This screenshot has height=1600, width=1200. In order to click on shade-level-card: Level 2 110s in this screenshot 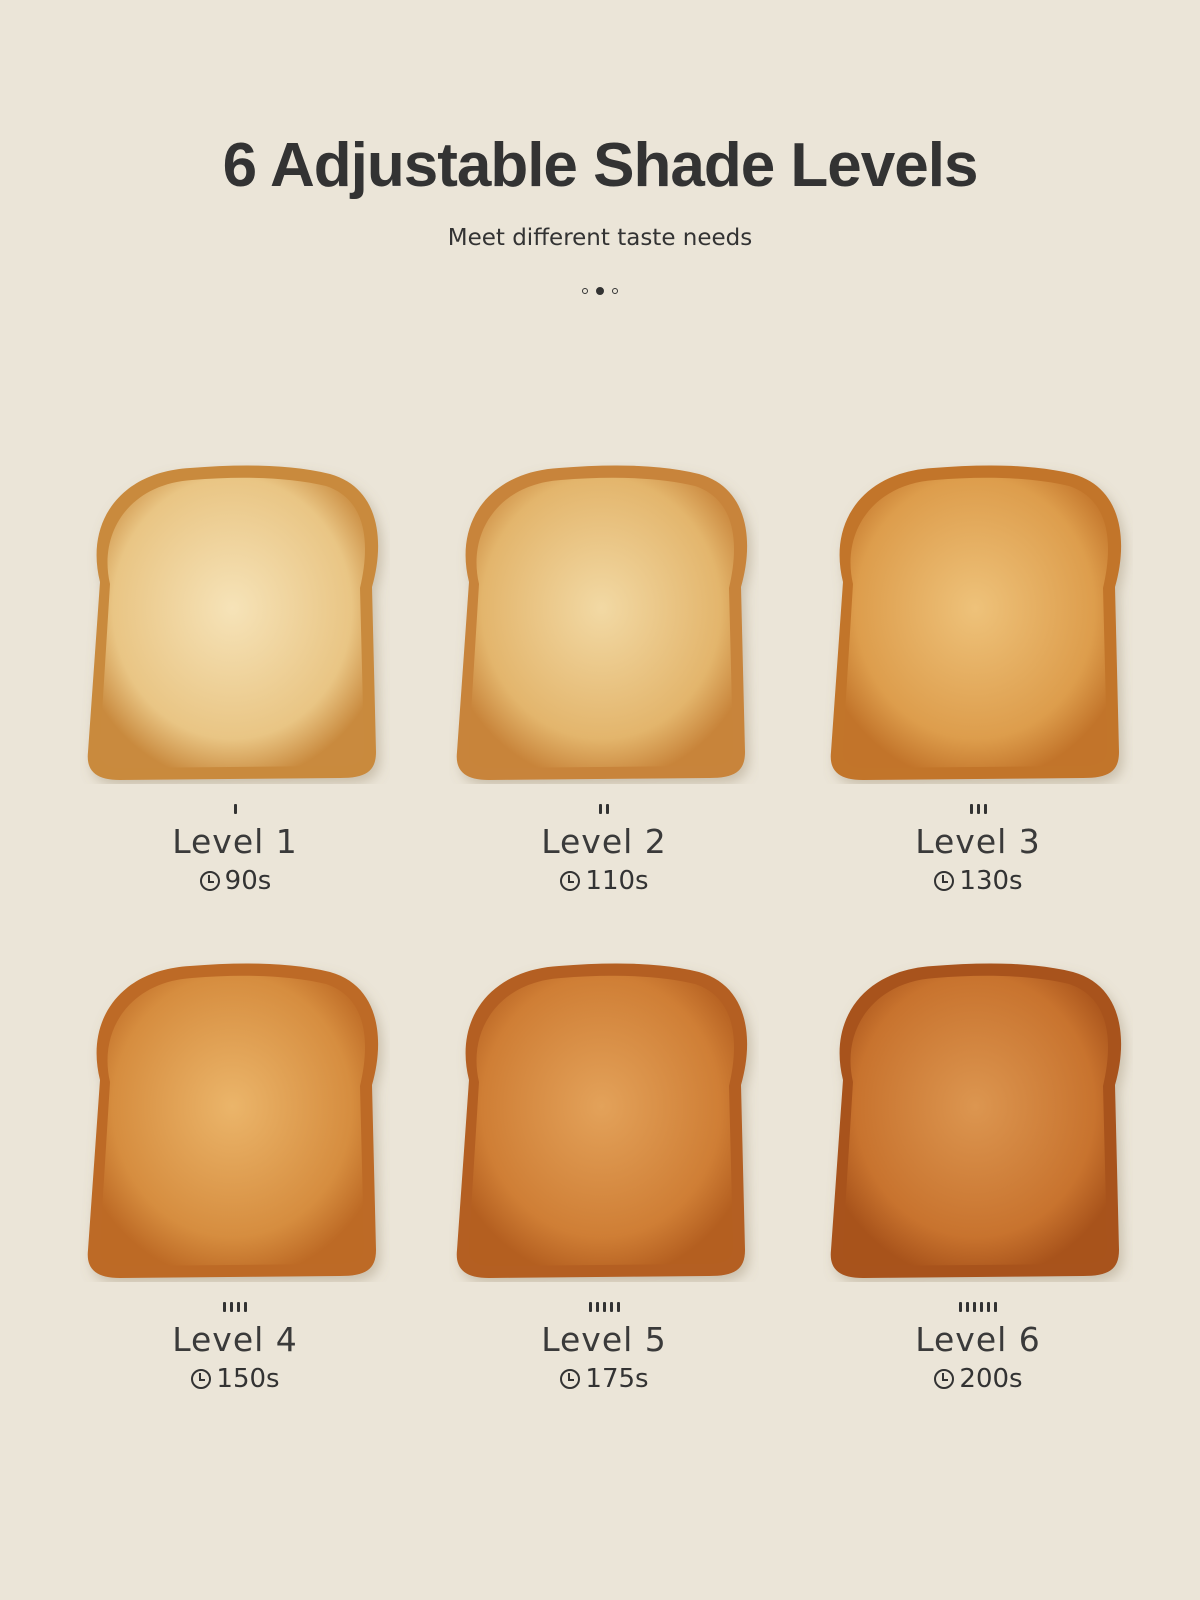, I will do `click(604, 679)`.